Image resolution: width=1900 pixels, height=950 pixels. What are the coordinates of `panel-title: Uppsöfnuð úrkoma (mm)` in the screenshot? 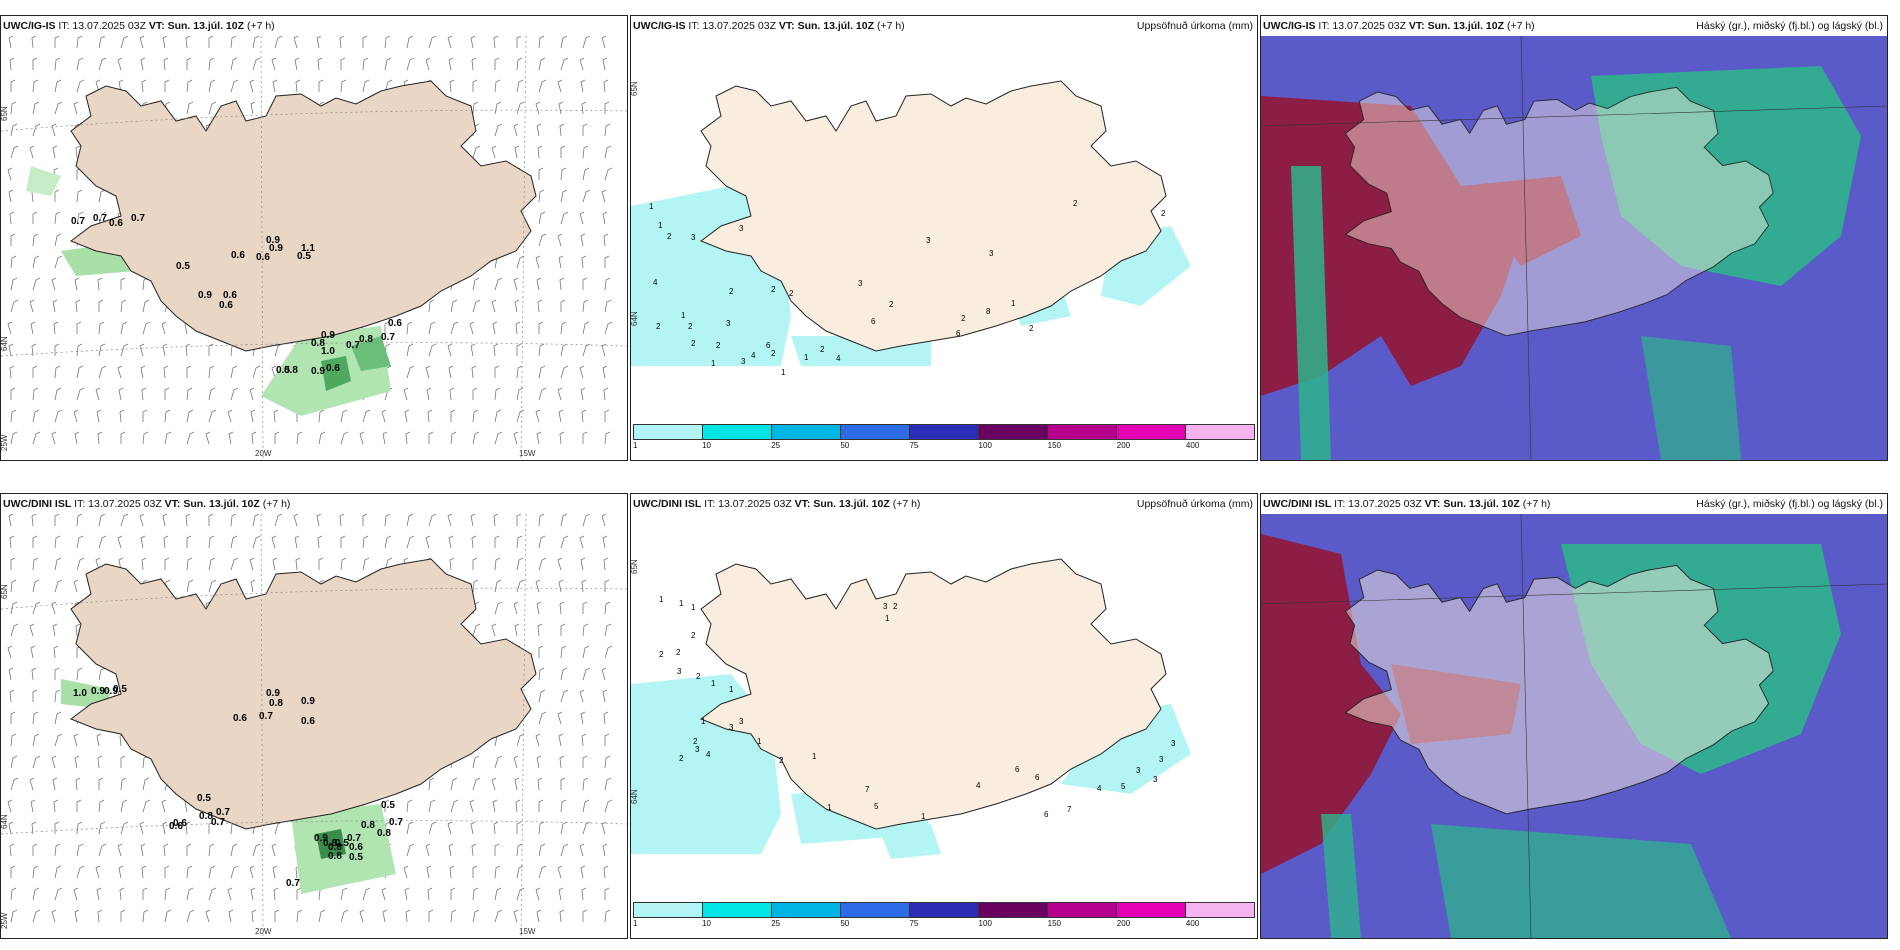 It's located at (1194, 26).